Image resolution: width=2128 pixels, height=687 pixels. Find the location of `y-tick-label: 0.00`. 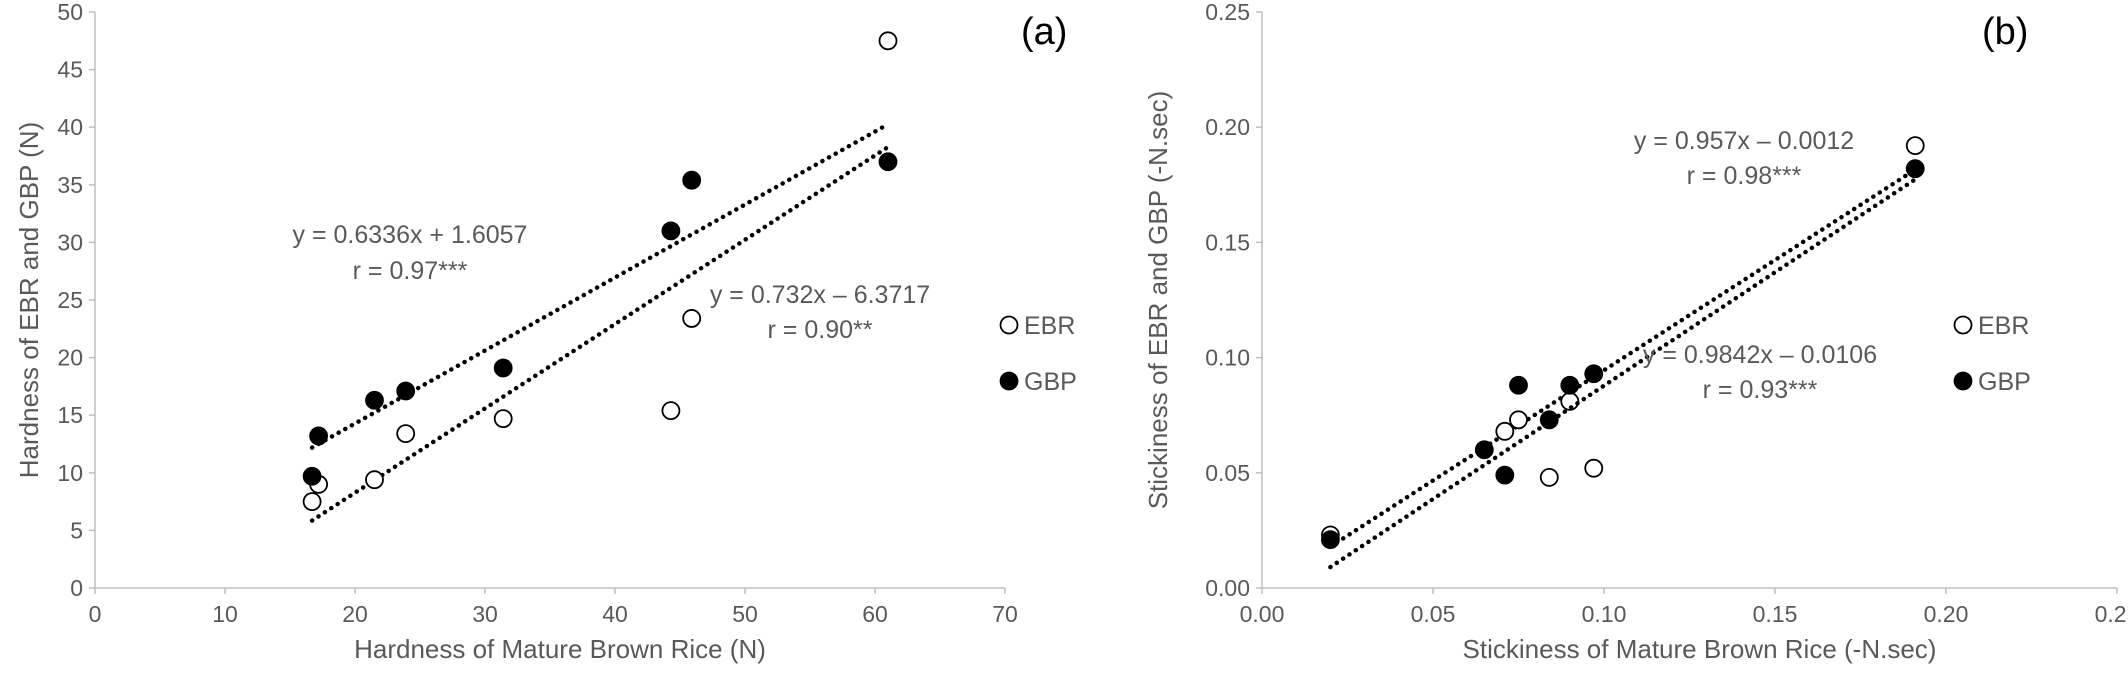

y-tick-label: 0.00 is located at coordinates (1227, 588).